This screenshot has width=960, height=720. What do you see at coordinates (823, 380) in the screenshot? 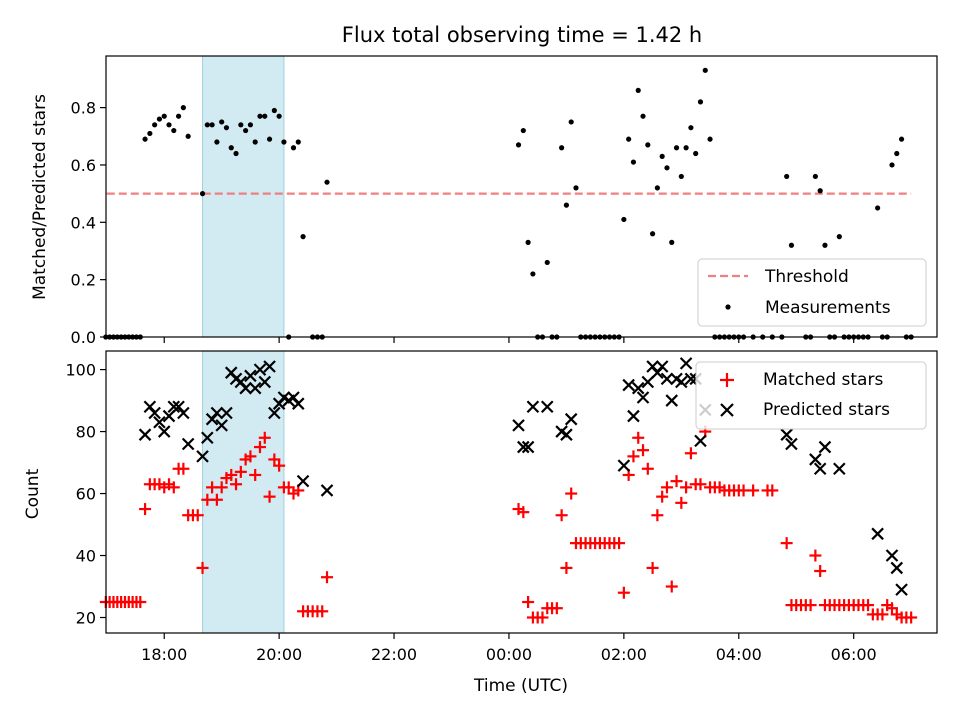
I see `legend-matched-label: Matched stars` at bounding box center [823, 380].